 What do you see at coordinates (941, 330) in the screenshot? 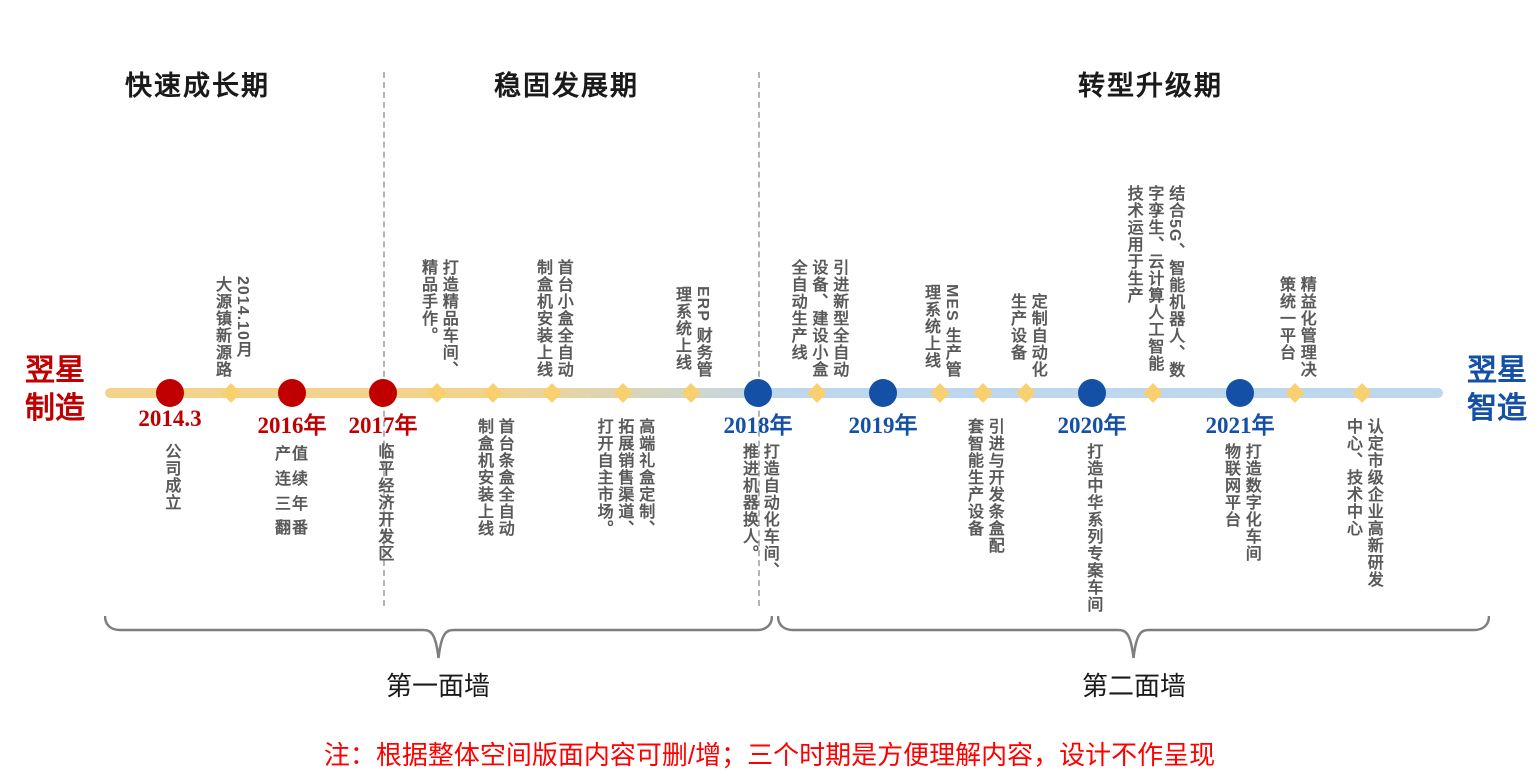
I see `event-label: MES 生产管 理系统上线` at bounding box center [941, 330].